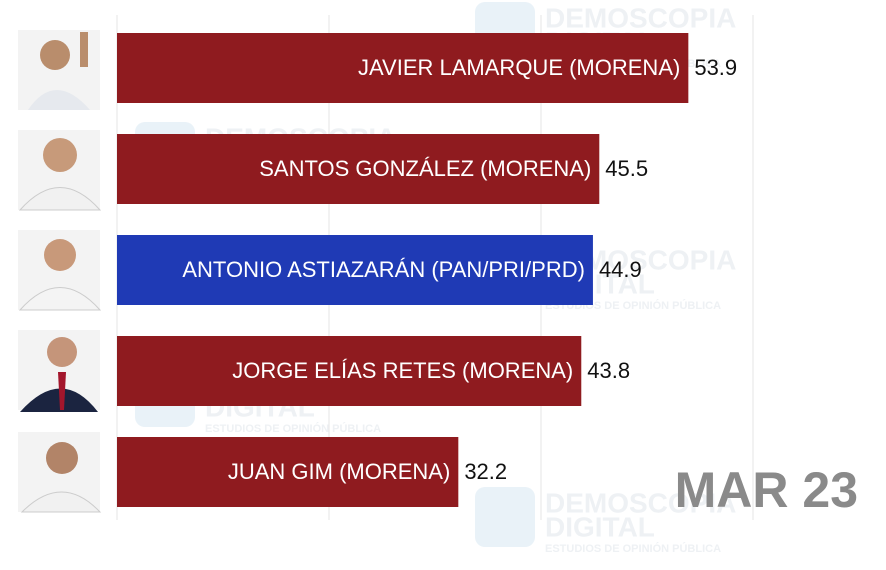 The width and height of the screenshot is (886, 570). What do you see at coordinates (766, 490) in the screenshot?
I see `annotation: MAR 23` at bounding box center [766, 490].